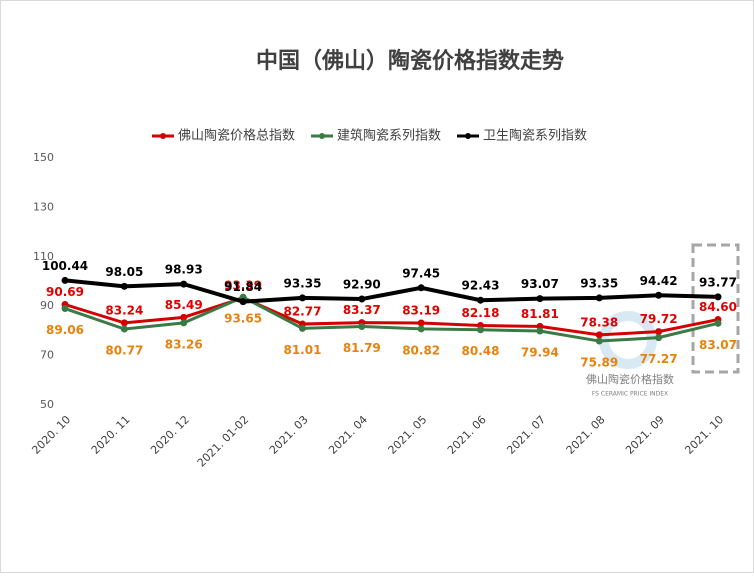 Image resolution: width=754 pixels, height=577 pixels. I want to click on data-label: 85.49, so click(184, 305).